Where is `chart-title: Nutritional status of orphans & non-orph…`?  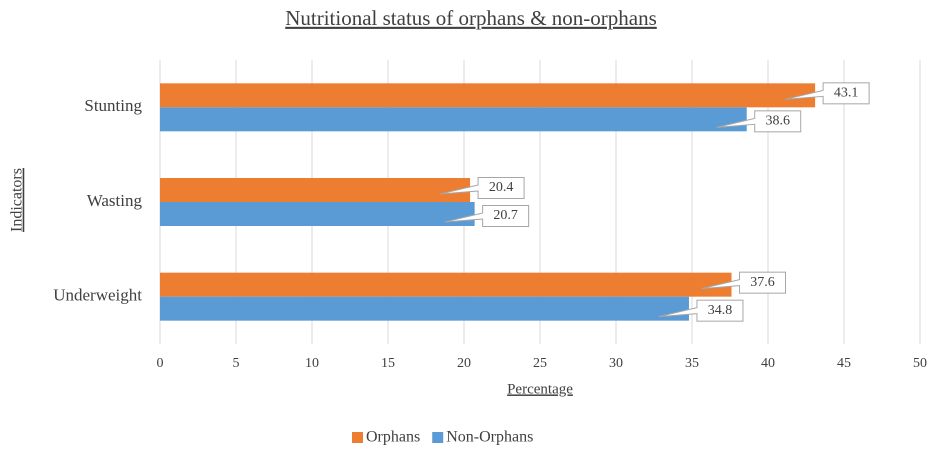 chart-title: Nutritional status of orphans & non-orph… is located at coordinates (471, 18).